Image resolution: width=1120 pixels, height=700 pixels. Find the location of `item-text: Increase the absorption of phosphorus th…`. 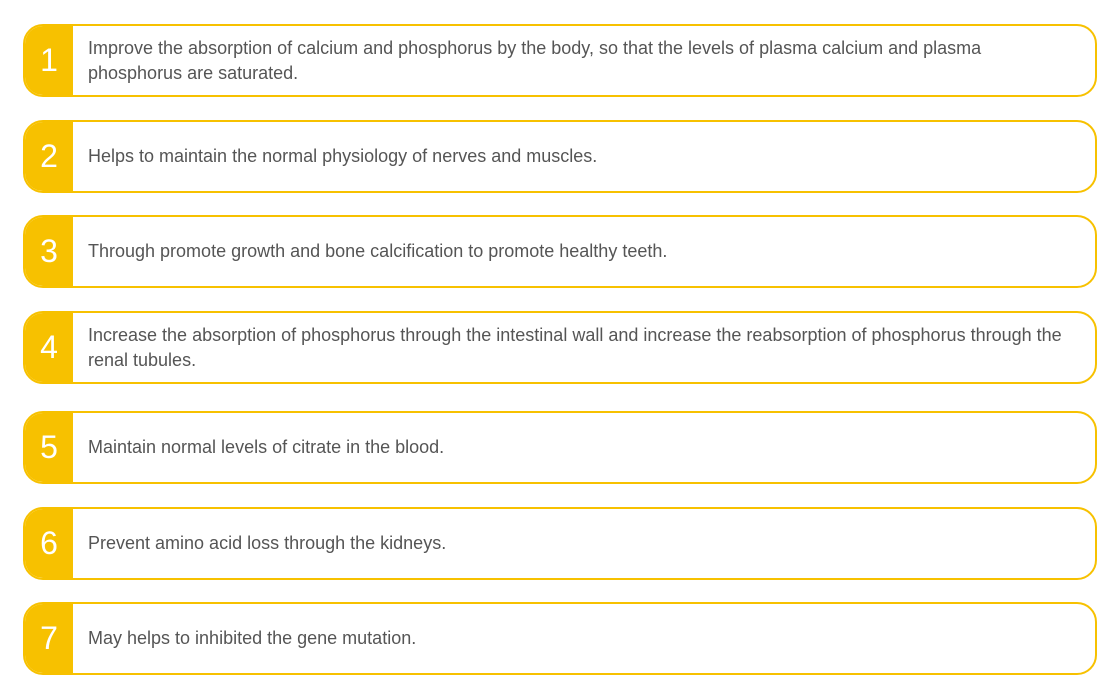

item-text: Increase the absorption of phosphorus th… is located at coordinates (575, 347).